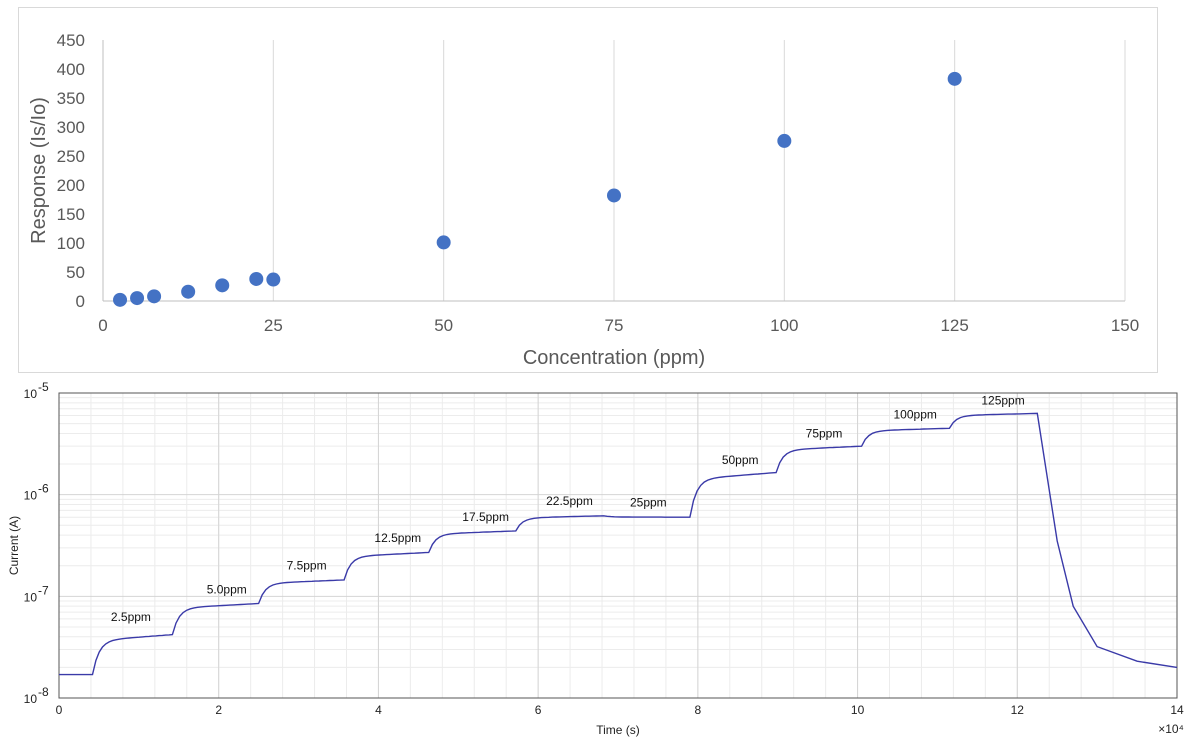  I want to click on concentration-annotation: 7.5ppm, so click(307, 566).